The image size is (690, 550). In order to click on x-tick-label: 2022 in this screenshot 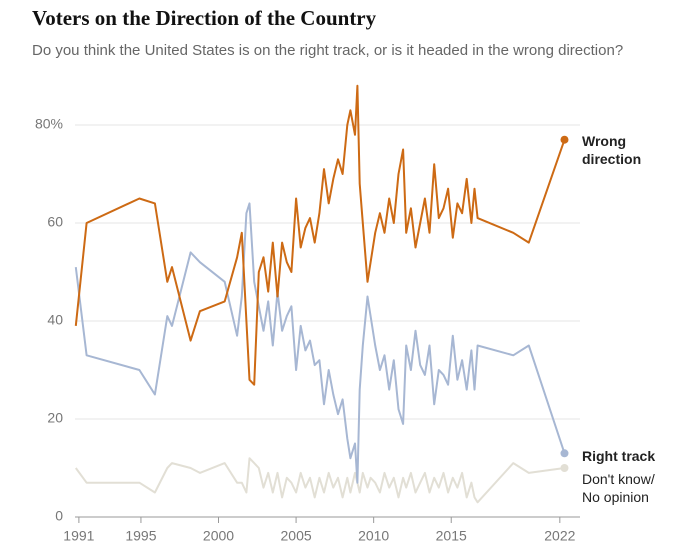, I will do `click(559, 536)`.